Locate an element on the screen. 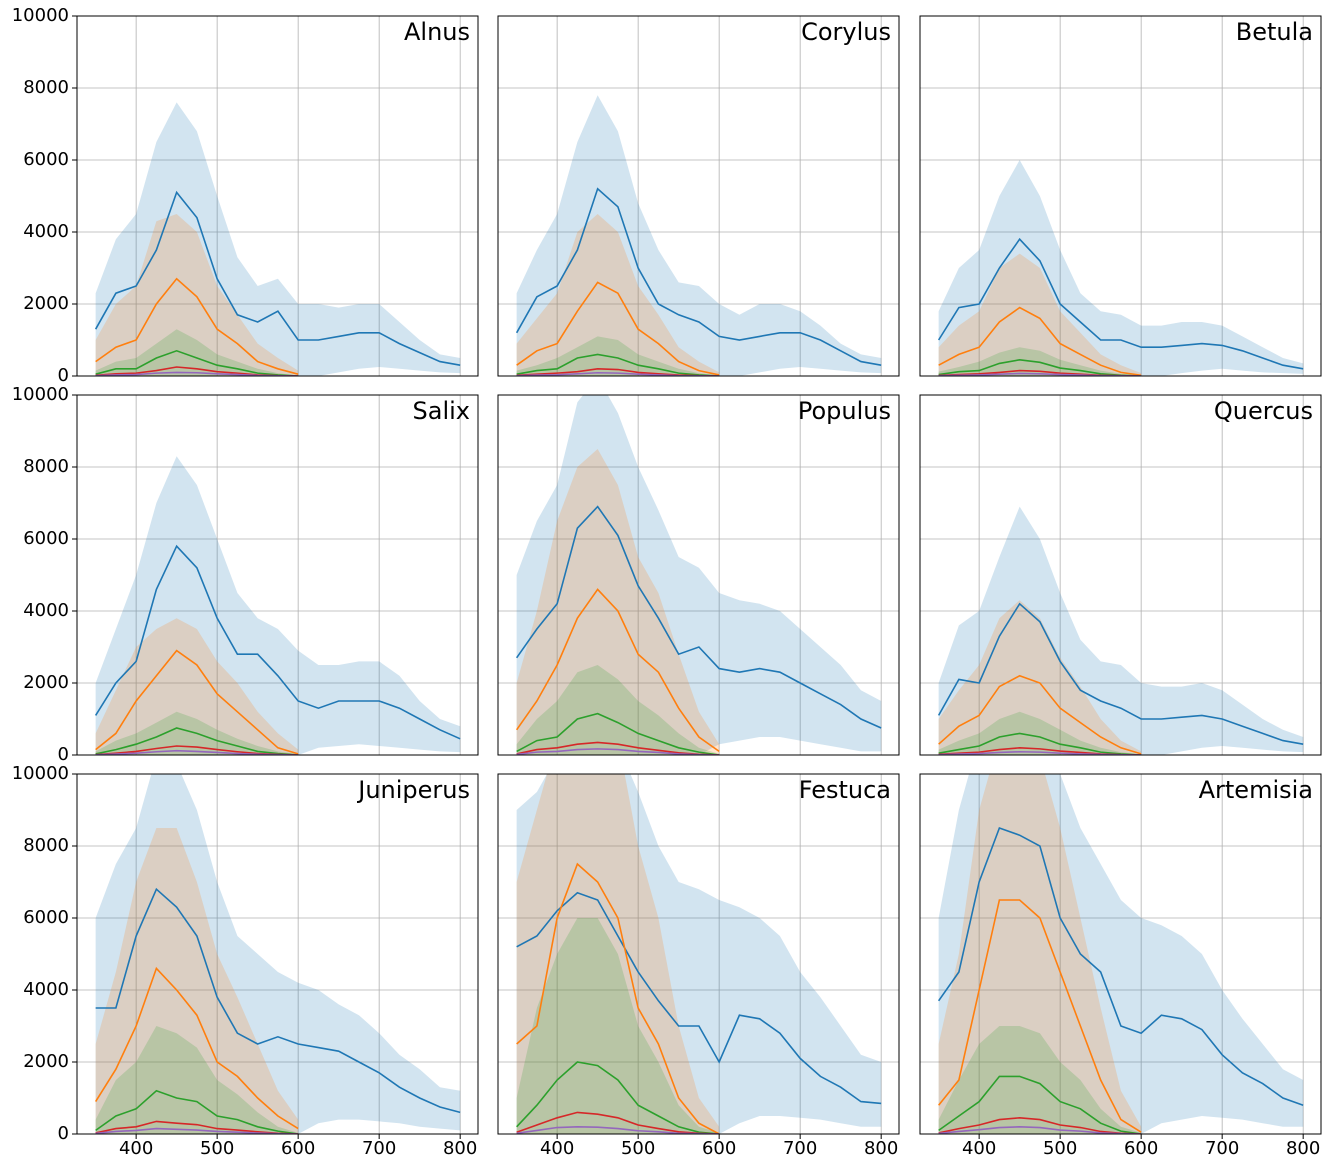  panel-title: Alnus is located at coordinates (437, 32).